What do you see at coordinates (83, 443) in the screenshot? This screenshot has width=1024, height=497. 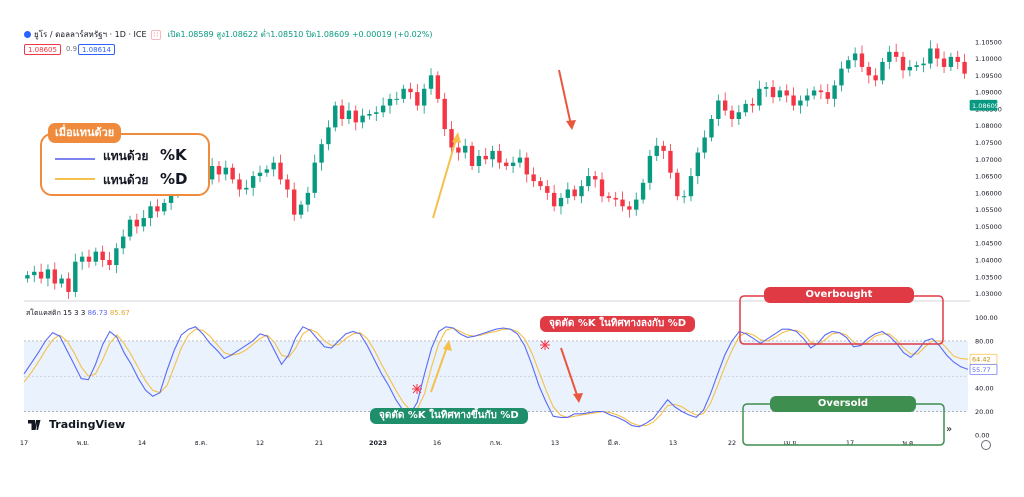 I see `time-axis-tick-label: พ.ย.` at bounding box center [83, 443].